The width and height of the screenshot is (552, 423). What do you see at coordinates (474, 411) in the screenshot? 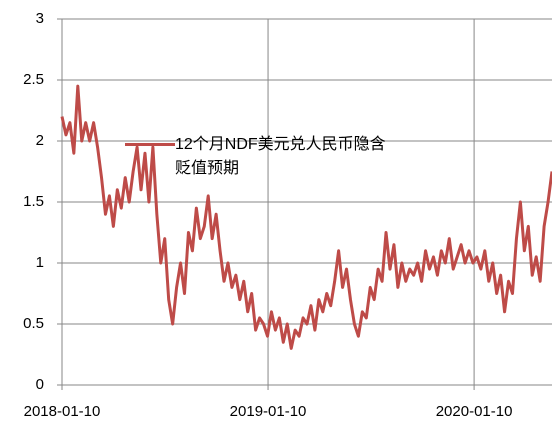
I see `x-tick-label: 2020-01-10` at bounding box center [474, 411].